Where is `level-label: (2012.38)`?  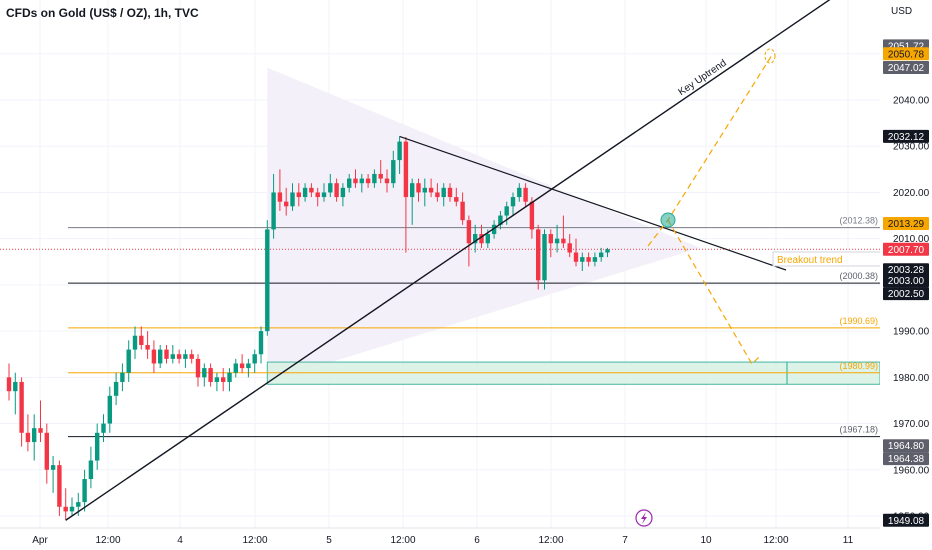
level-label: (2012.38) is located at coordinates (858, 221).